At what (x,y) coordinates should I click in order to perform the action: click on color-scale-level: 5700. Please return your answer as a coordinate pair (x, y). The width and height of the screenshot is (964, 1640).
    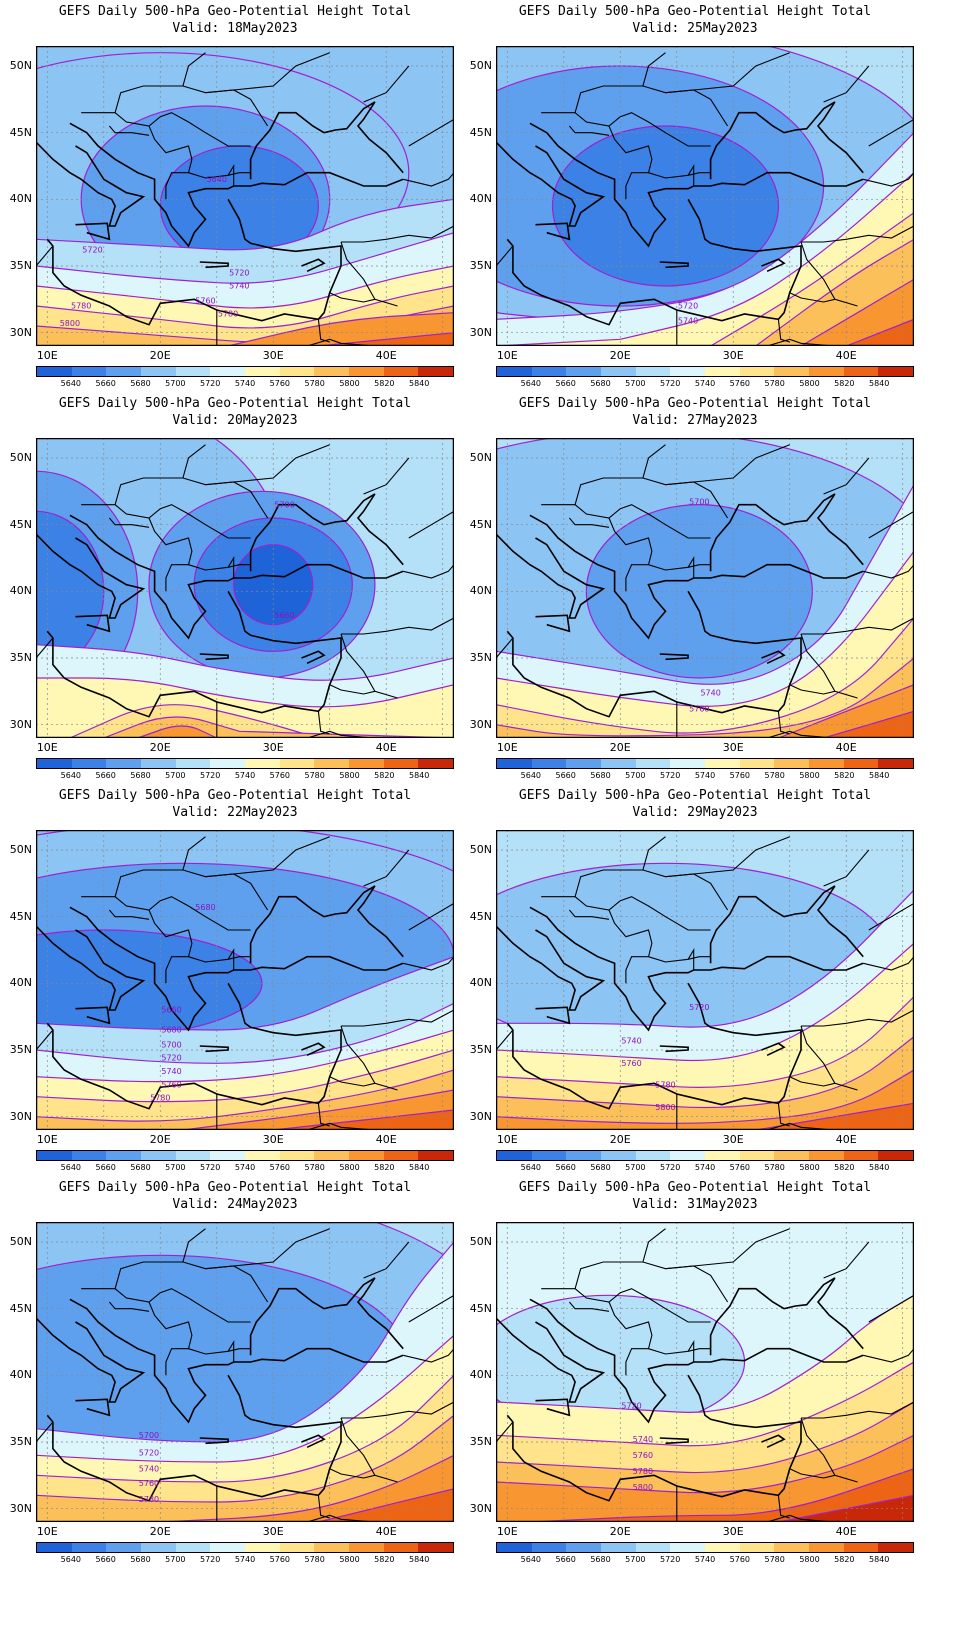
    Looking at the image, I should click on (635, 1167).